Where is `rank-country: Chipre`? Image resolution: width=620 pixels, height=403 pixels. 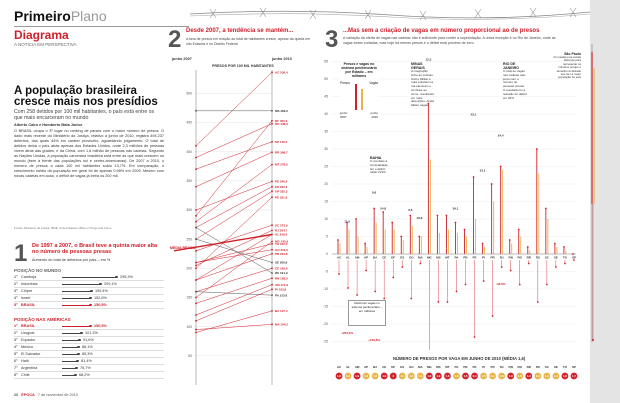
rank-country: Chipre is located at coordinates (27, 291).